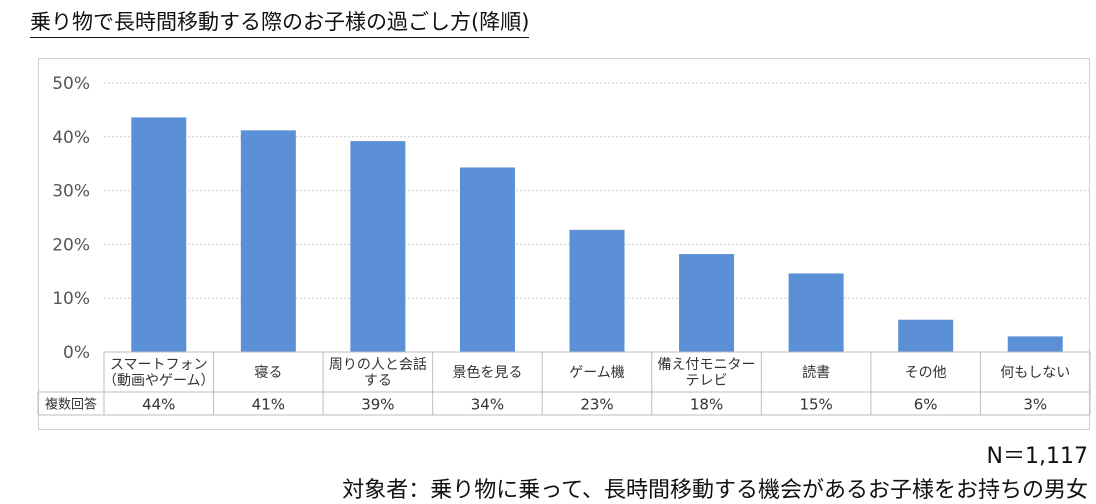 This screenshot has height=504, width=1096. I want to click on x-category-label: 読書, so click(816, 372).